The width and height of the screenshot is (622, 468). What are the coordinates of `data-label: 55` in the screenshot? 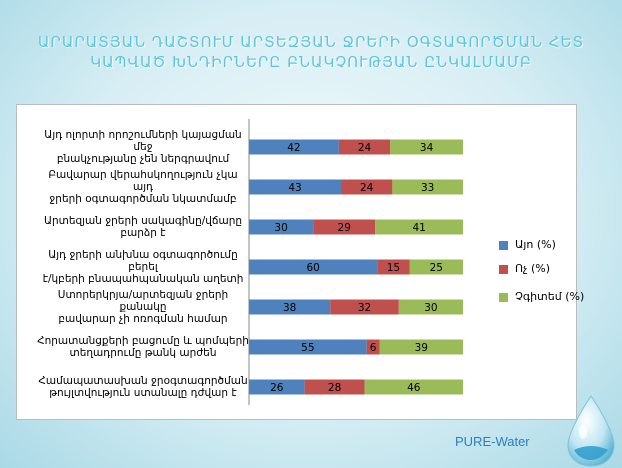 It's located at (307, 348).